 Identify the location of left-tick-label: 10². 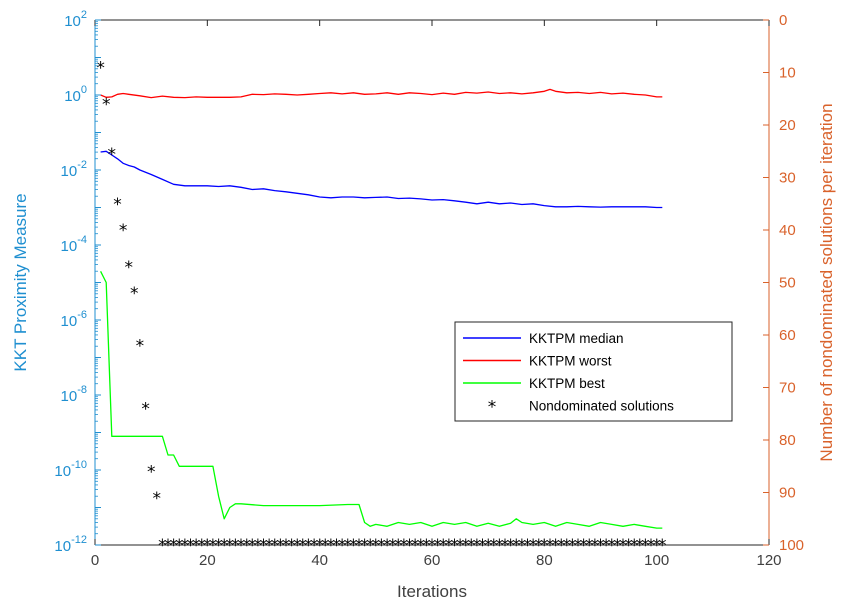
(75, 19).